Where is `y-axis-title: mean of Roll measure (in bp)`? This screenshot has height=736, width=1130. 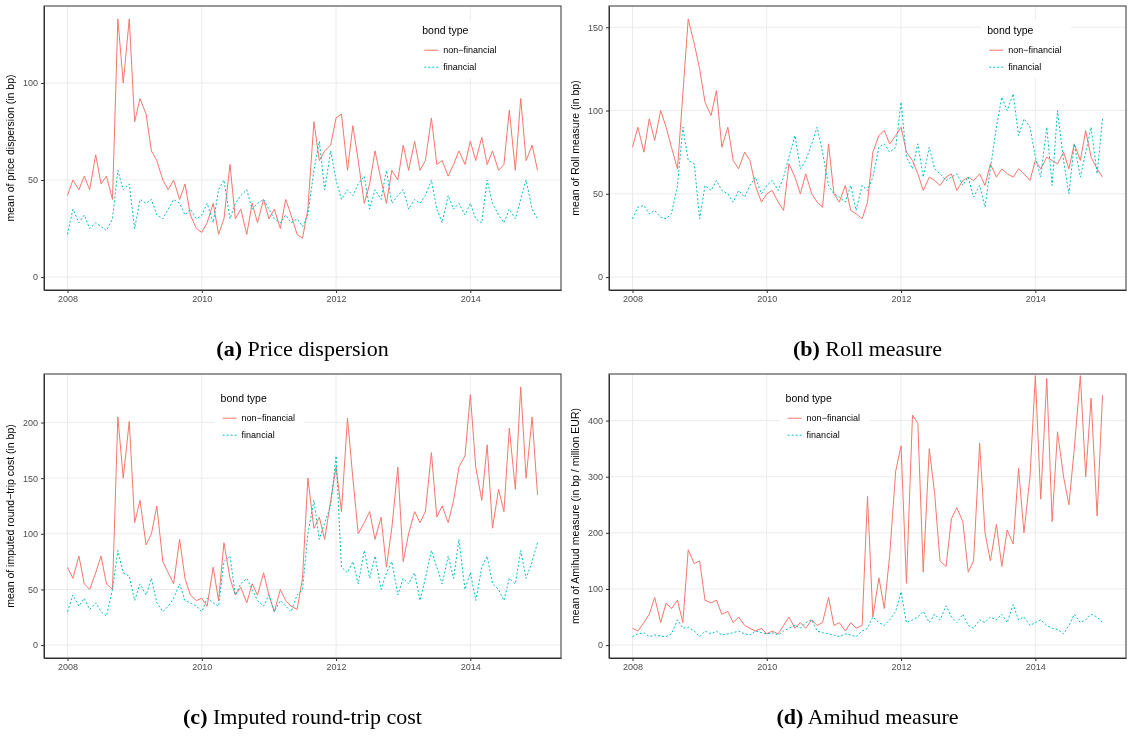 y-axis-title: mean of Roll measure (in bp) is located at coordinates (575, 148).